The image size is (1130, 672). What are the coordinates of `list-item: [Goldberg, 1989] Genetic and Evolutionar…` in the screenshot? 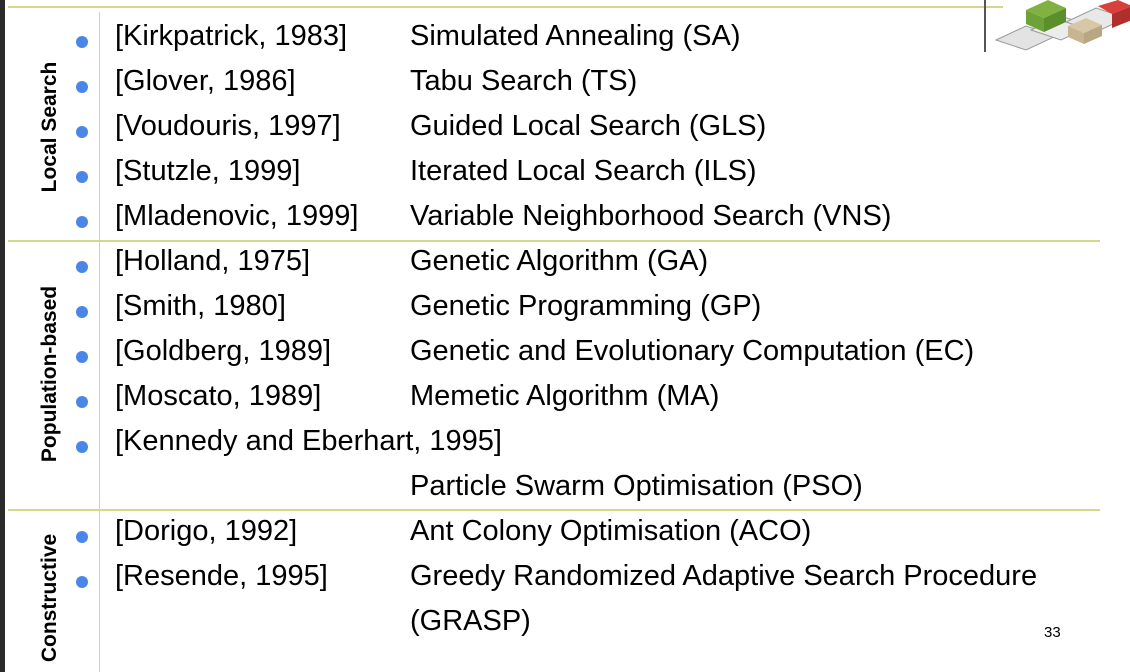 It's located at (565, 355).